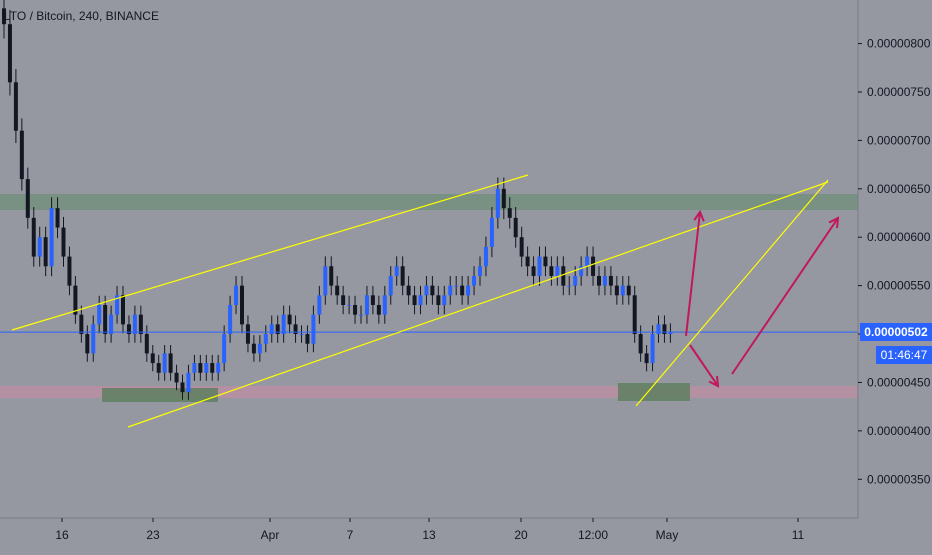 This screenshot has height=555, width=932. I want to click on x-tick-label: Apr, so click(270, 535).